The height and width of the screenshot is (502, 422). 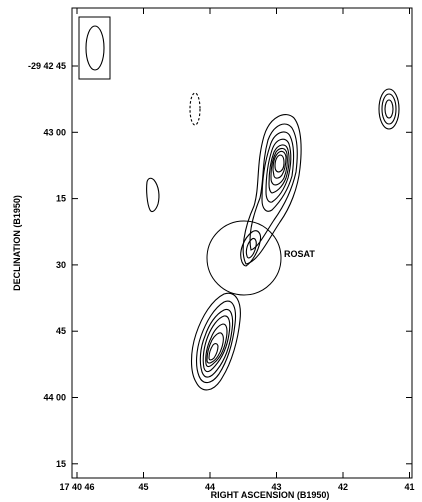 I want to click on beam-ellipse, so click(x=95, y=48).